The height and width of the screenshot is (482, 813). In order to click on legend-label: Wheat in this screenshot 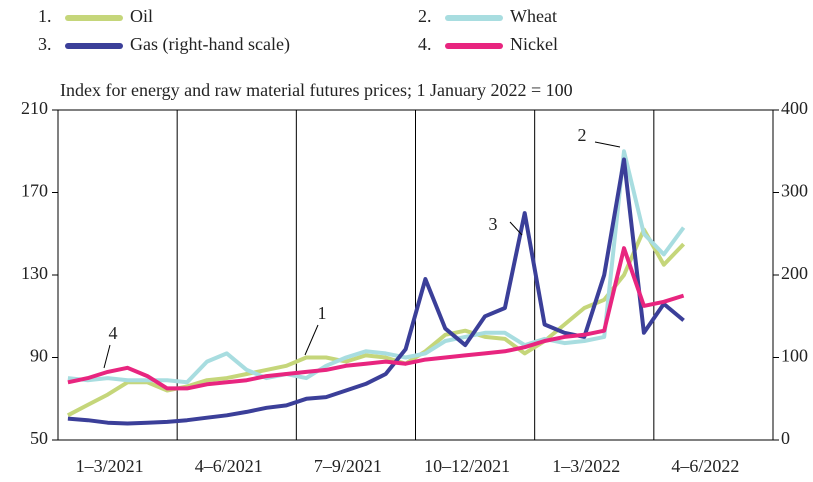, I will do `click(533, 16)`.